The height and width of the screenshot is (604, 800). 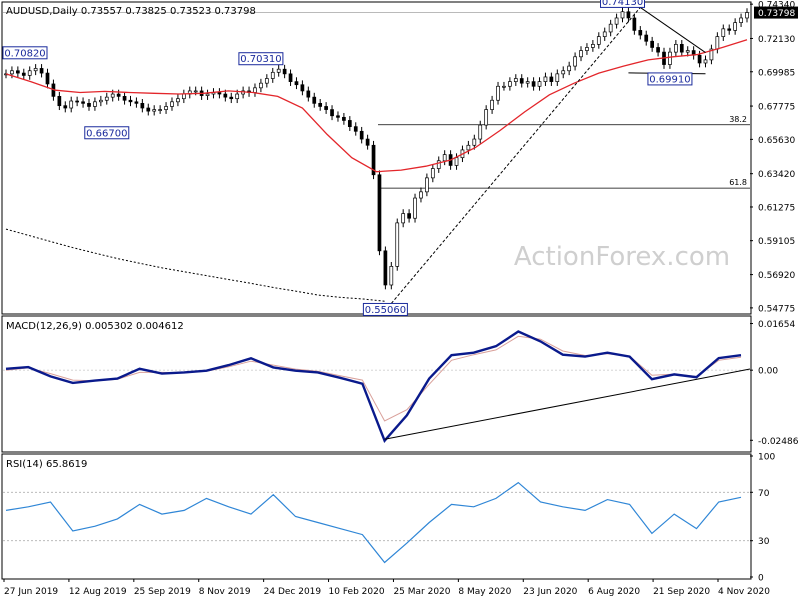 What do you see at coordinates (764, 542) in the screenshot?
I see `y-tick-label: 30` at bounding box center [764, 542].